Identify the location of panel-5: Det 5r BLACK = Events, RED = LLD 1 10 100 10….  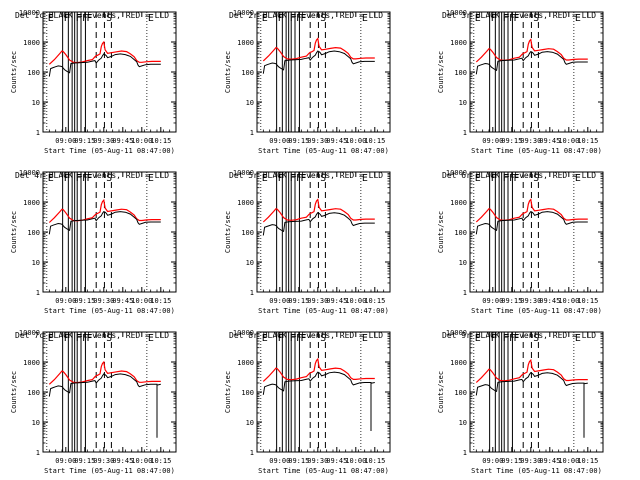
(307, 242).